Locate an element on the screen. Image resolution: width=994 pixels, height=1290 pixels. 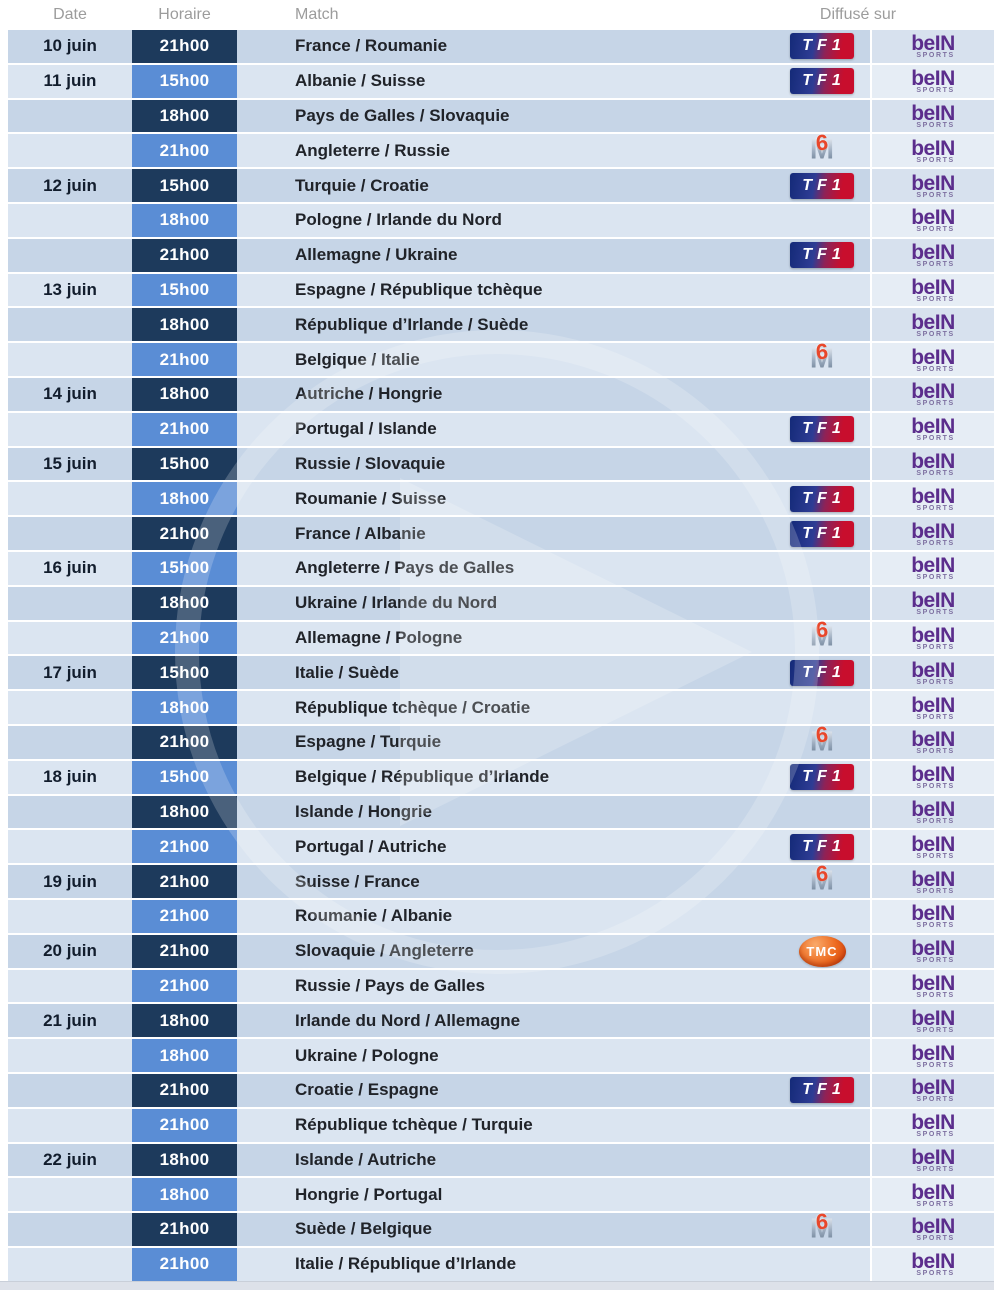
column-header-horaire: Horaire is located at coordinates (184, 14).